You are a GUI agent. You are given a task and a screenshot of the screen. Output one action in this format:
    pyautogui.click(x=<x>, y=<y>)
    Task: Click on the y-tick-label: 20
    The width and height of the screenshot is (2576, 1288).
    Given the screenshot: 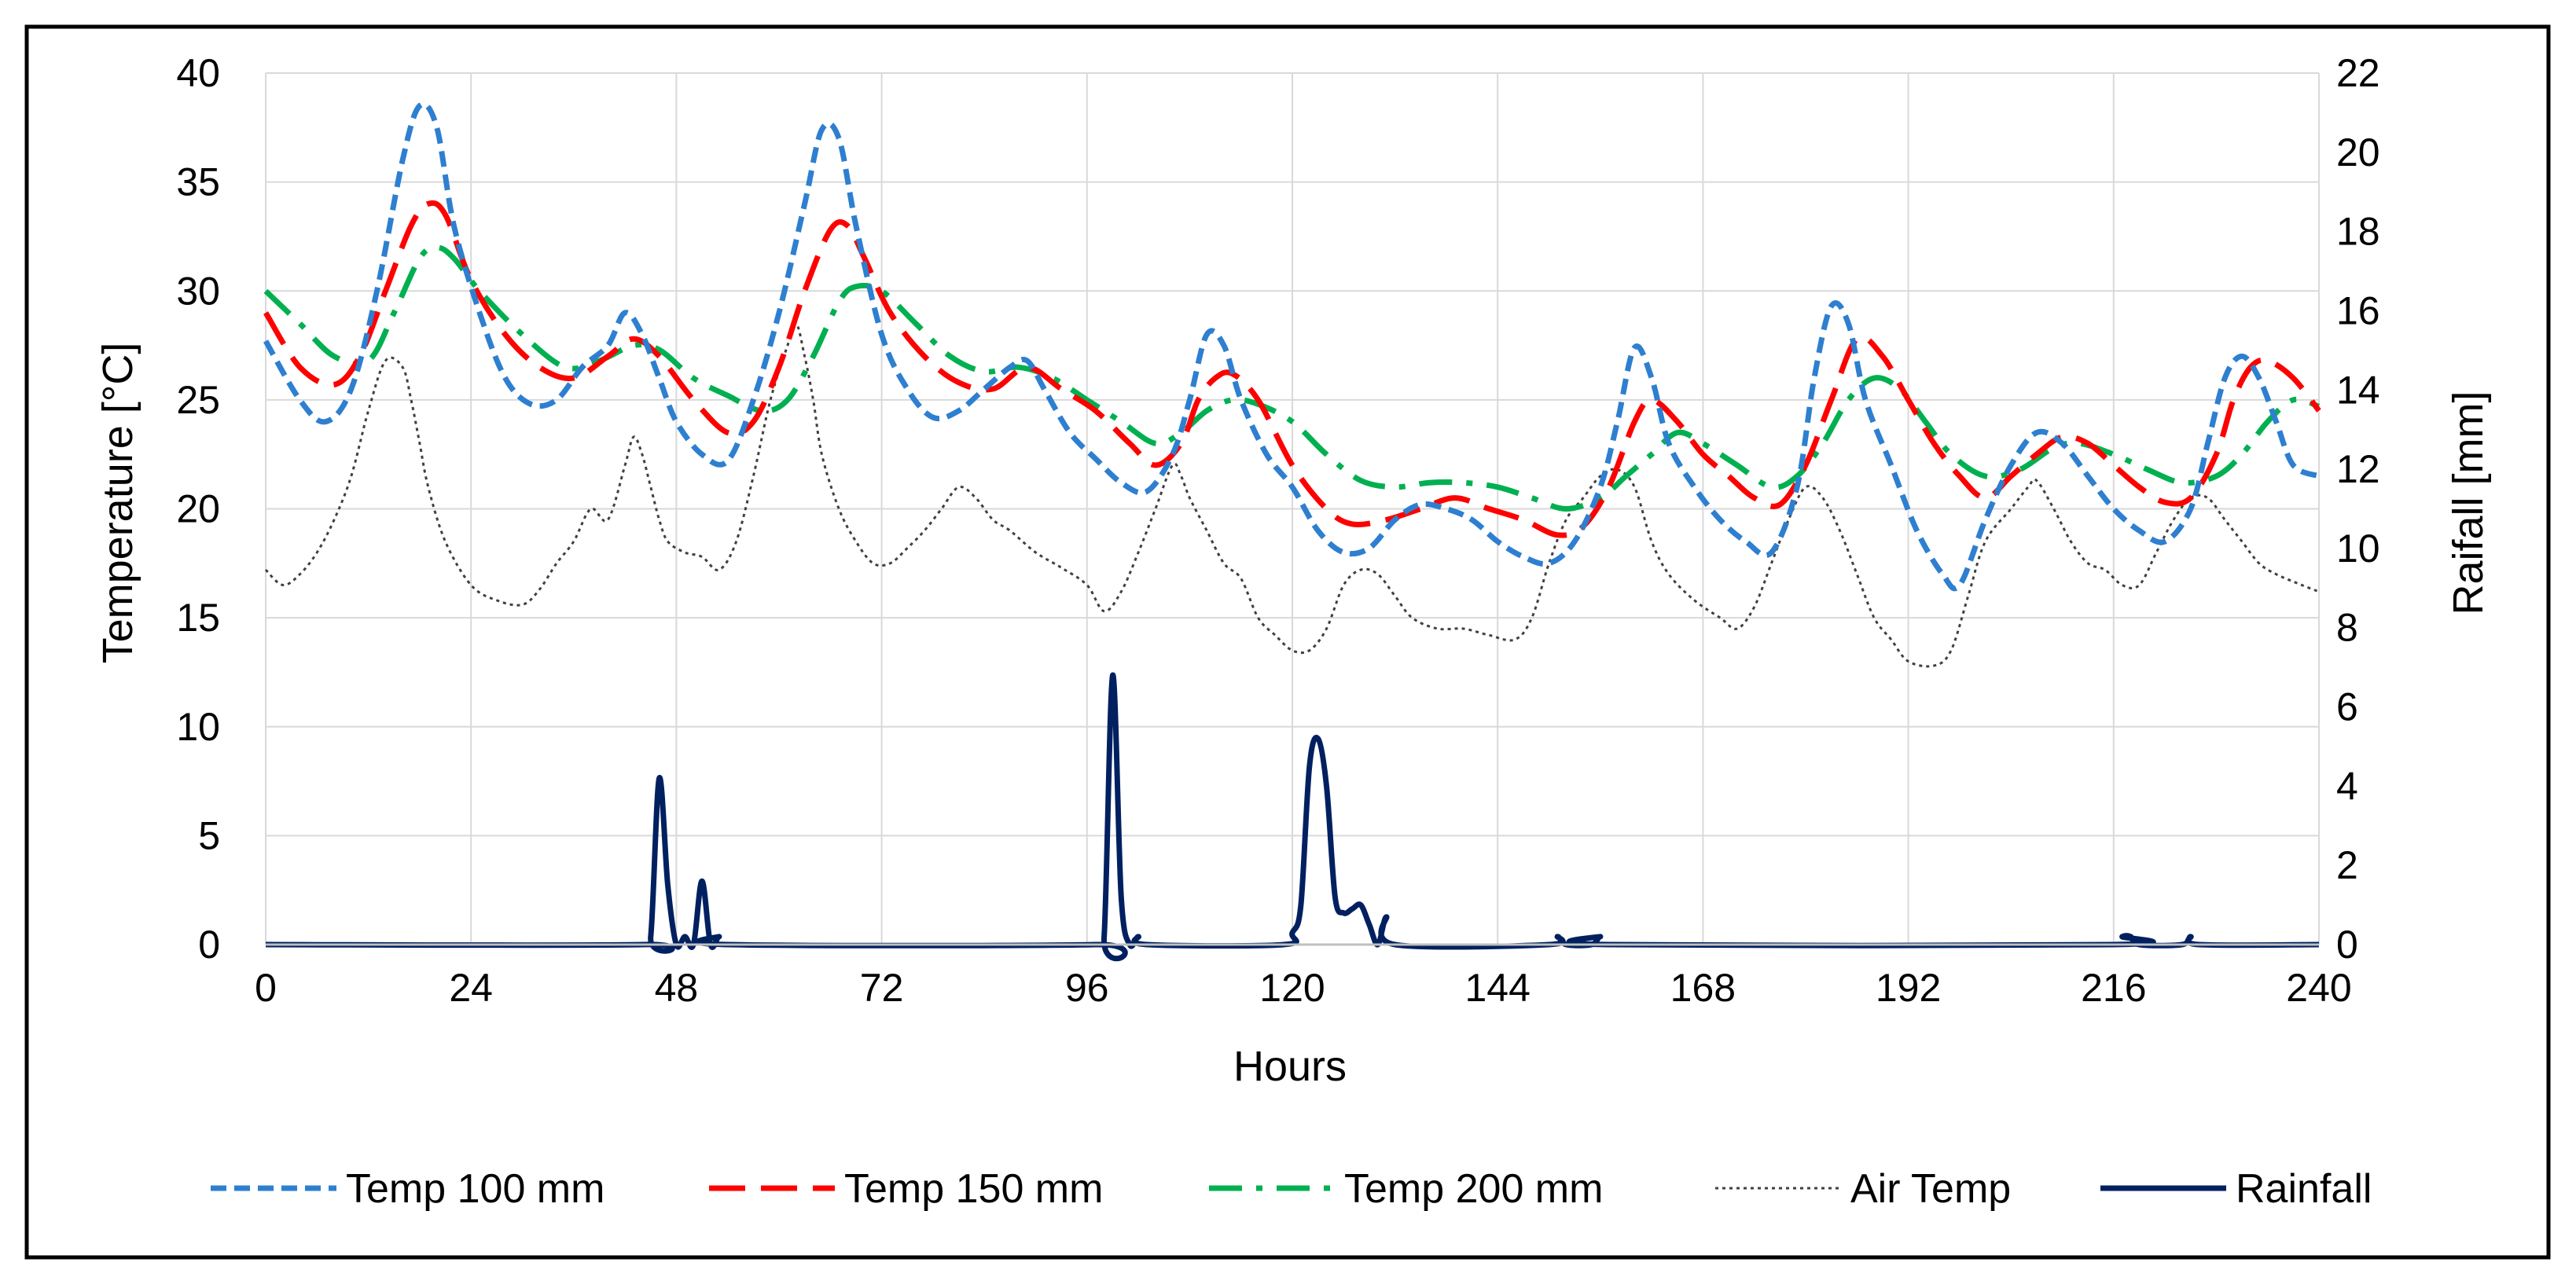 What is the action you would take?
    pyautogui.click(x=198, y=509)
    